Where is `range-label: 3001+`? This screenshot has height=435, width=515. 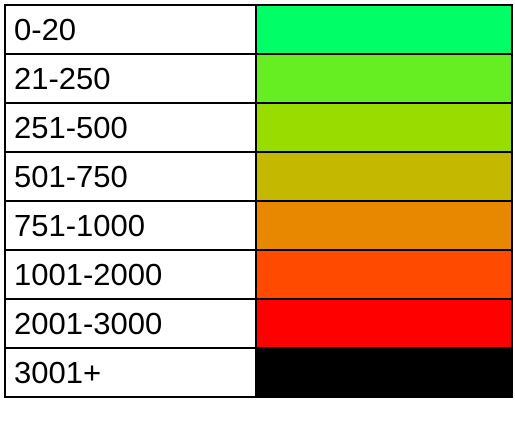 range-label: 3001+ is located at coordinates (130, 372).